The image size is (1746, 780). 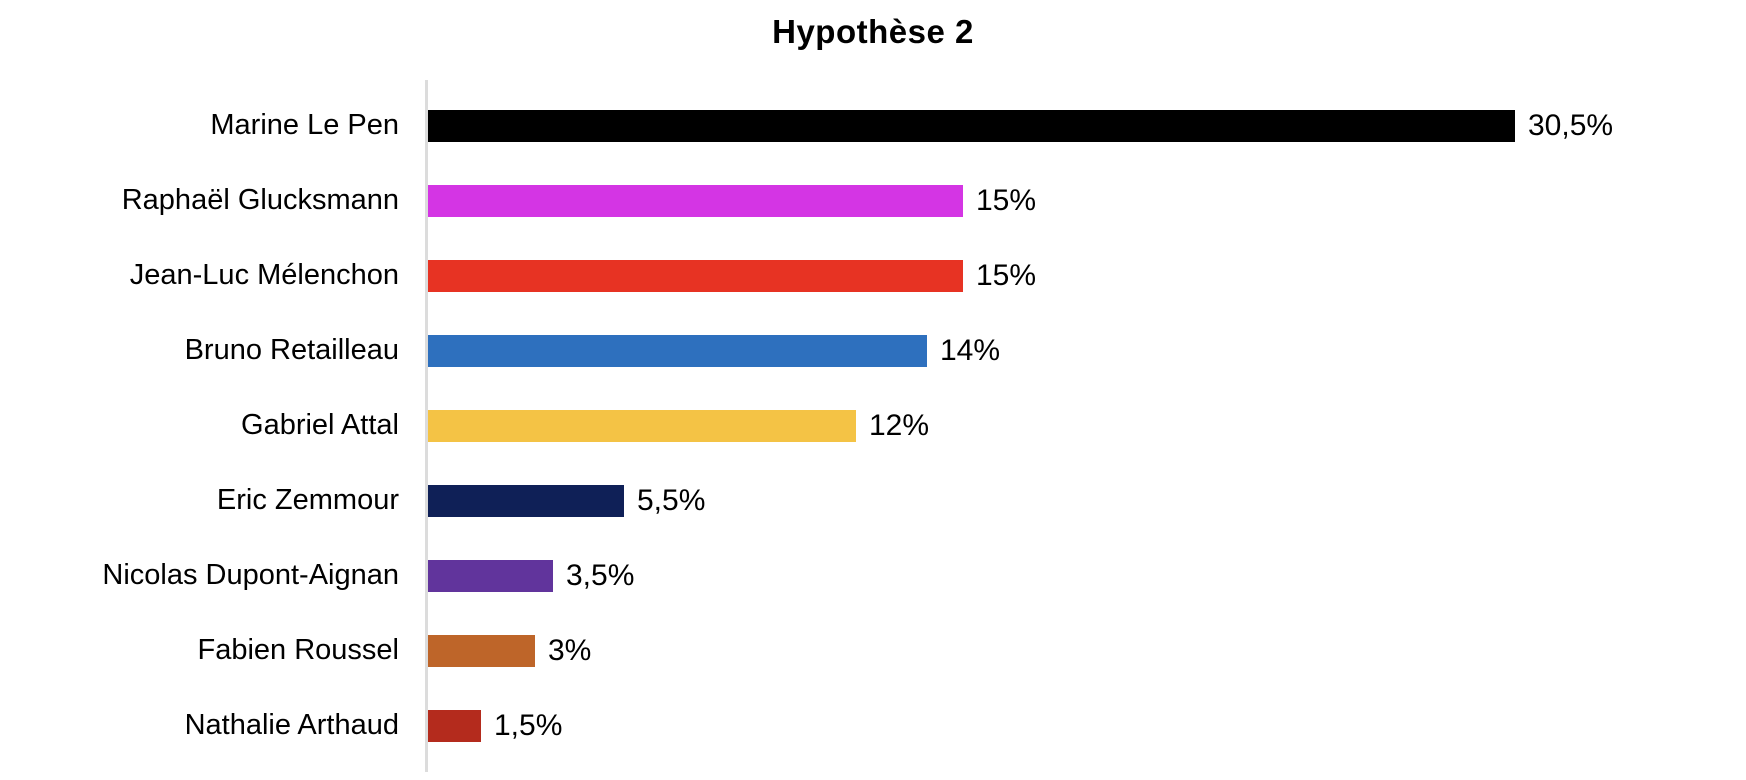 I want to click on value-label: 30,5%, so click(x=1571, y=125).